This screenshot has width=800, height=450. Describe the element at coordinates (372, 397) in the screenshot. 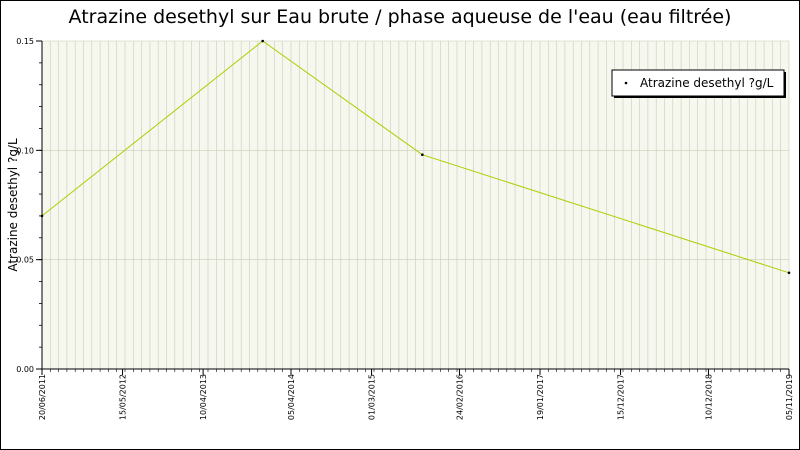

I see `x-tick-label: 01/03/2015` at that location.